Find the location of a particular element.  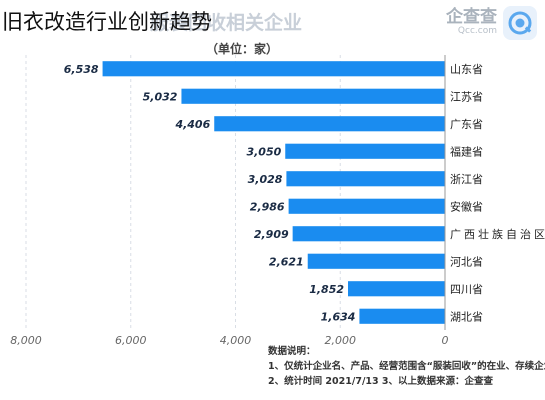

page-title: 旧衣改造行业创新趋势 is located at coordinates (107, 22).